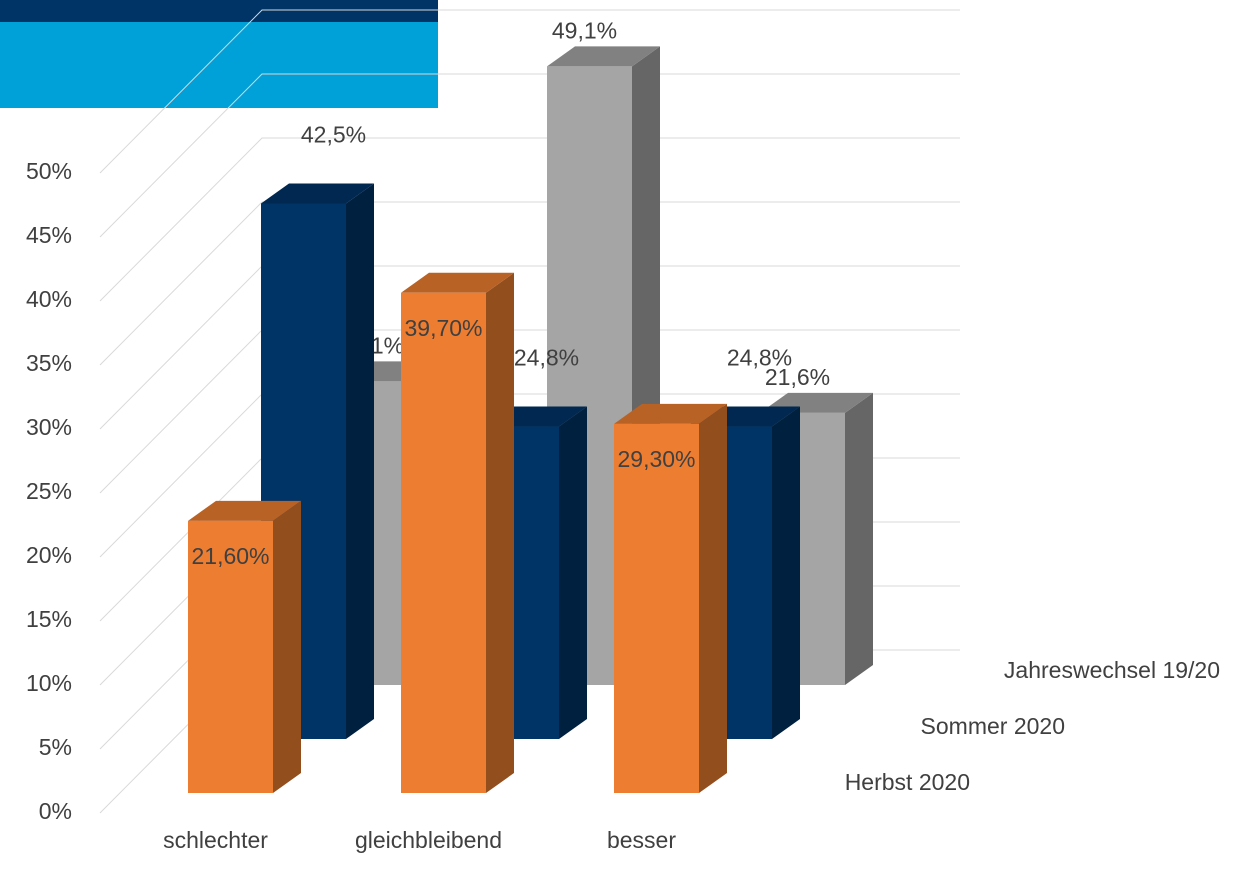  I want to click on y-tick-label: 50%, so click(49, 171).